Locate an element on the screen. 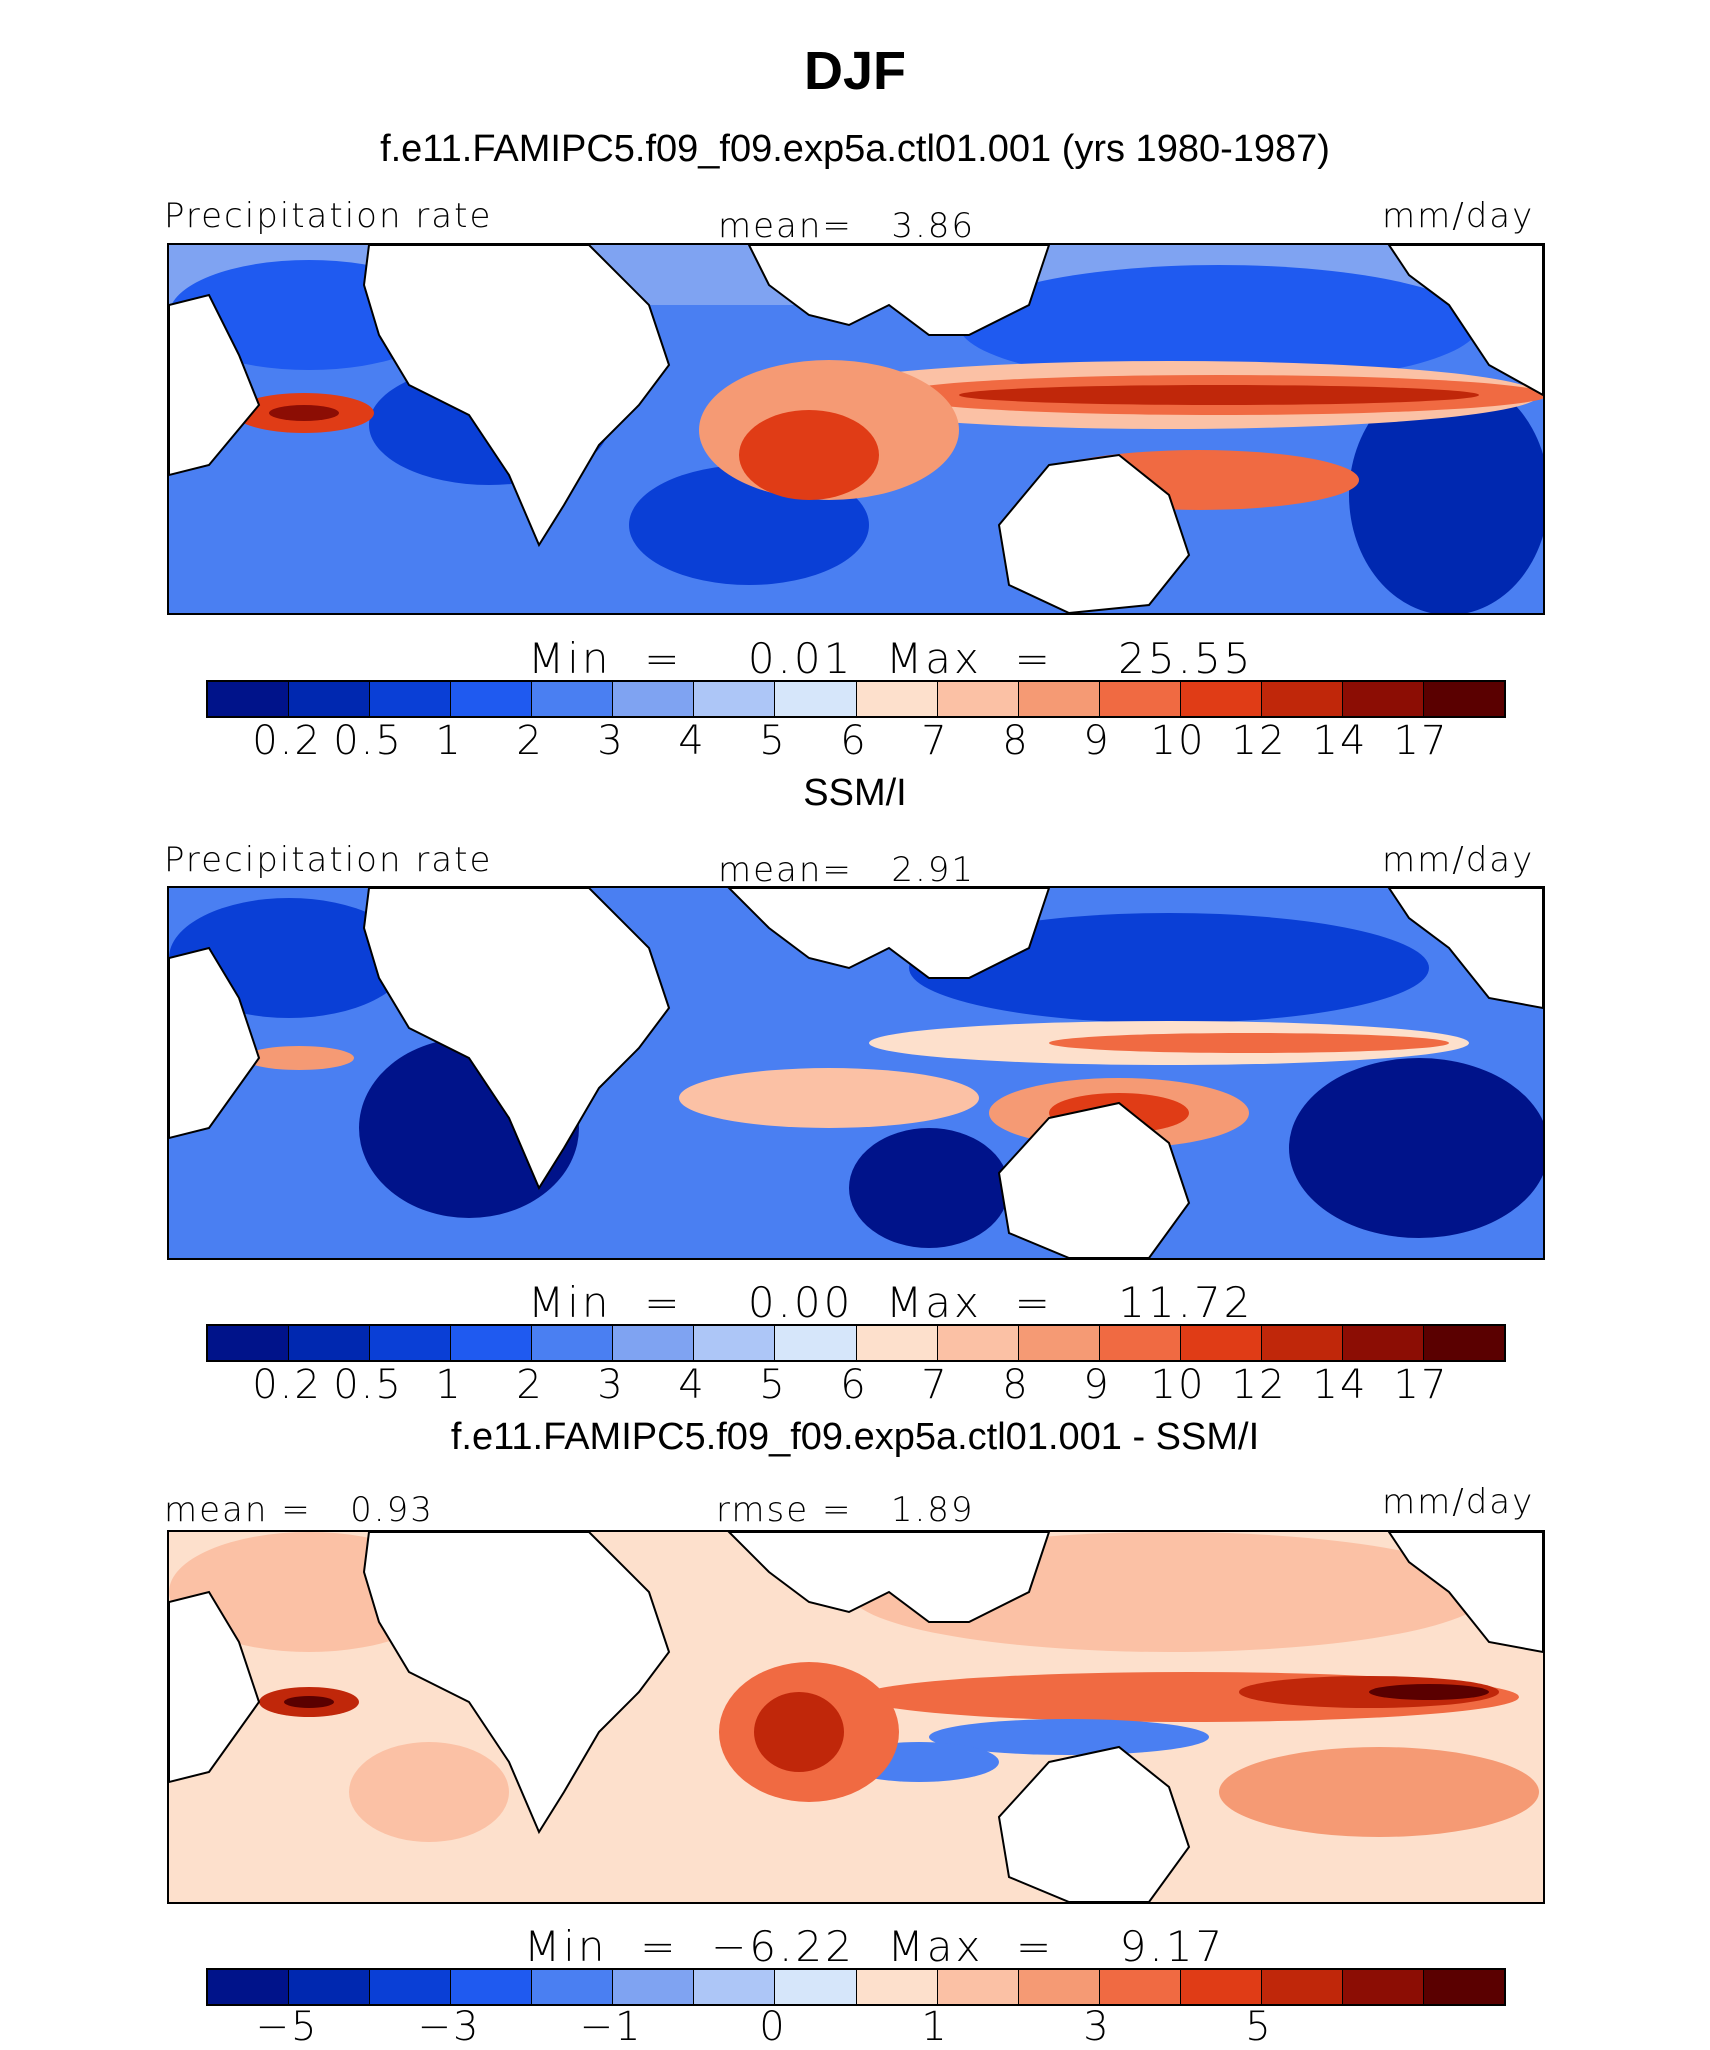 This screenshot has height=2050, width=1710. panel-2-field-indian is located at coordinates (829, 1098).